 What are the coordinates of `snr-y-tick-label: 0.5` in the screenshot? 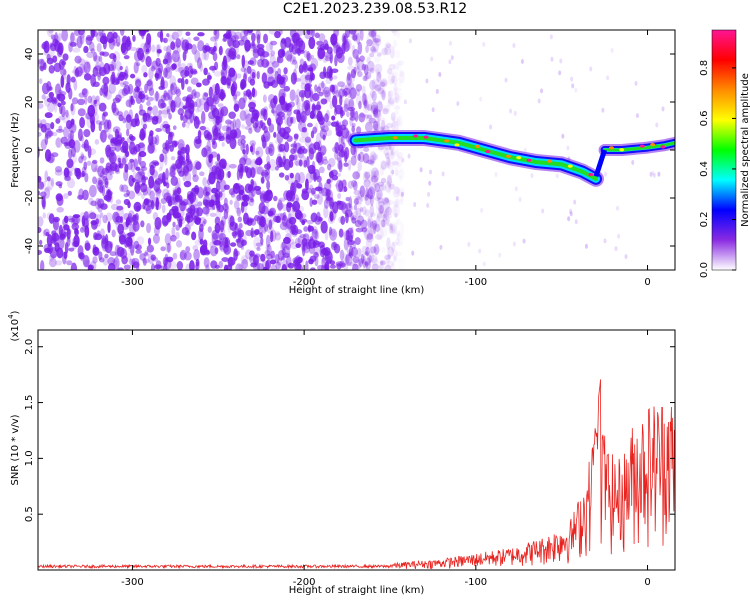 It's located at (29, 514).